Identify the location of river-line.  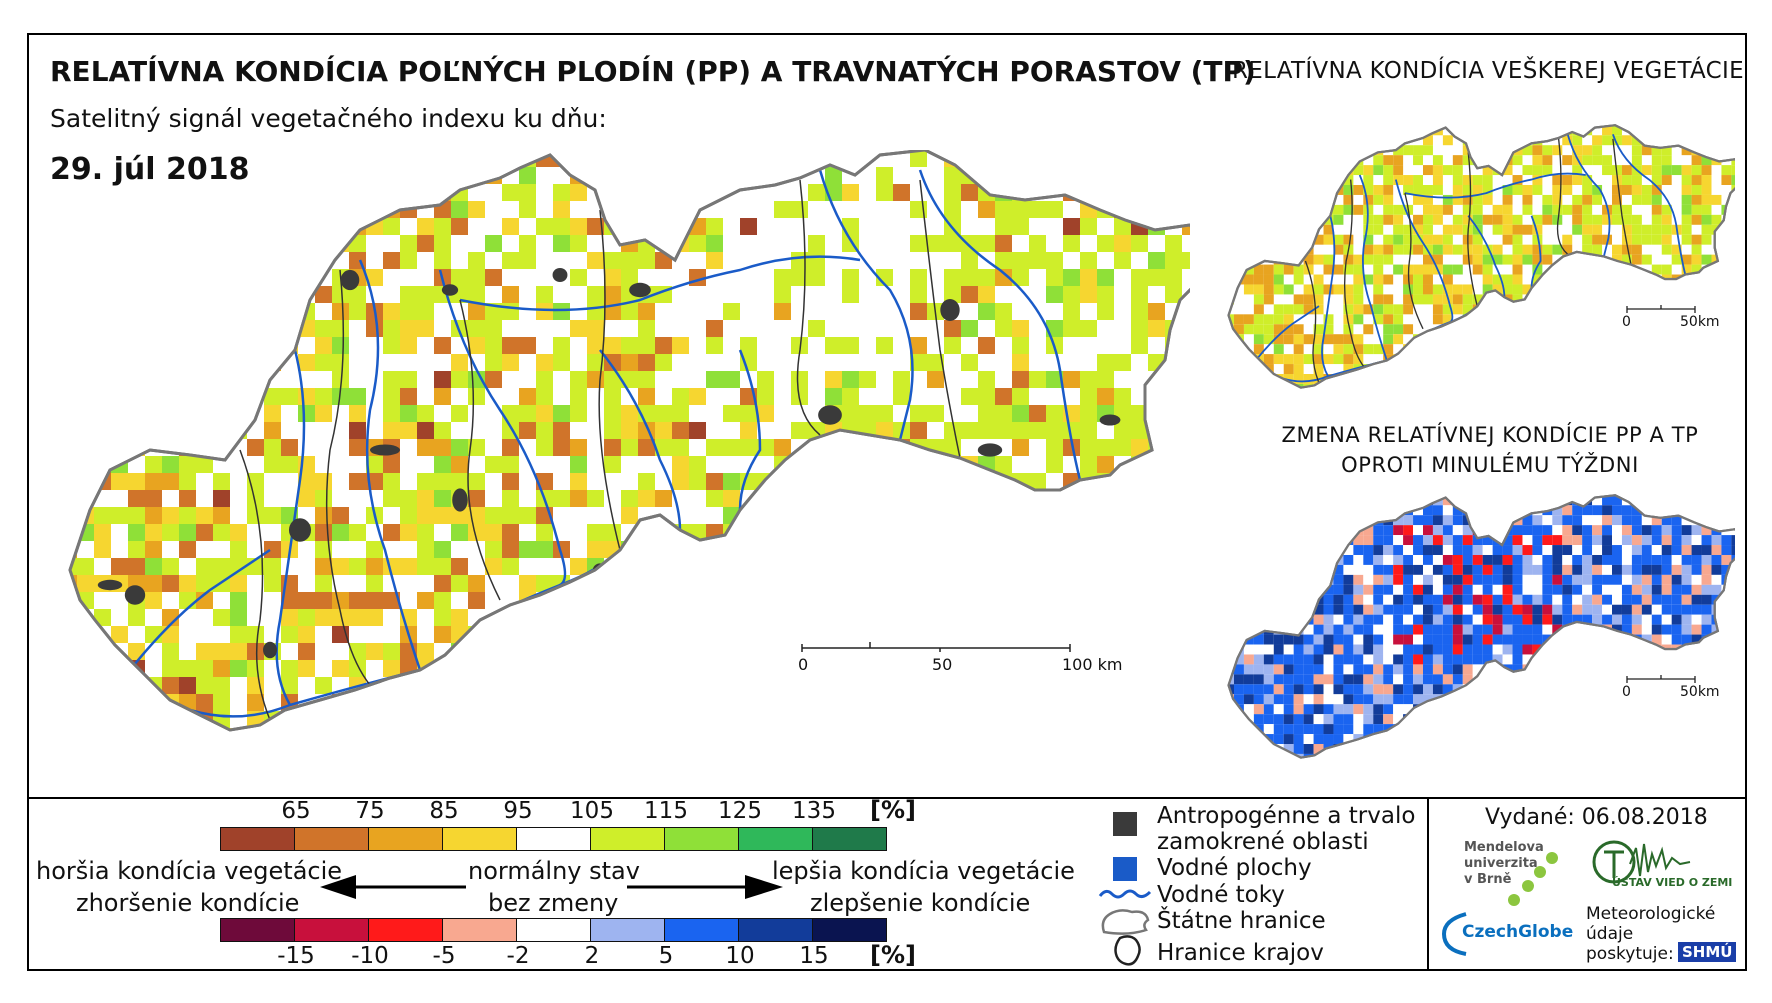
(750, 430).